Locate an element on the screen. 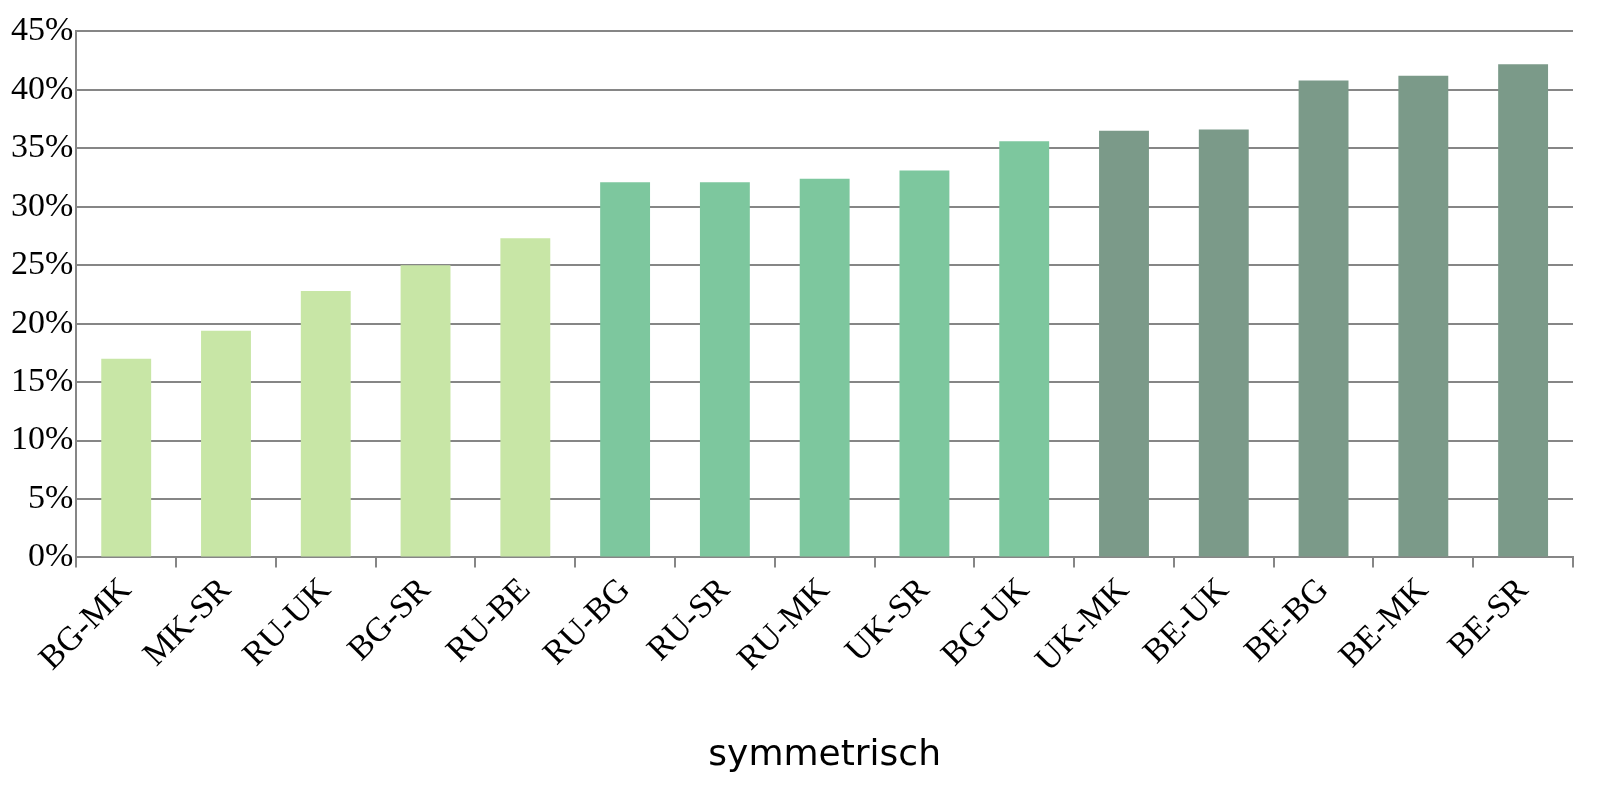 This screenshot has width=1601, height=789. y-tick-label: 30% is located at coordinates (42, 204).